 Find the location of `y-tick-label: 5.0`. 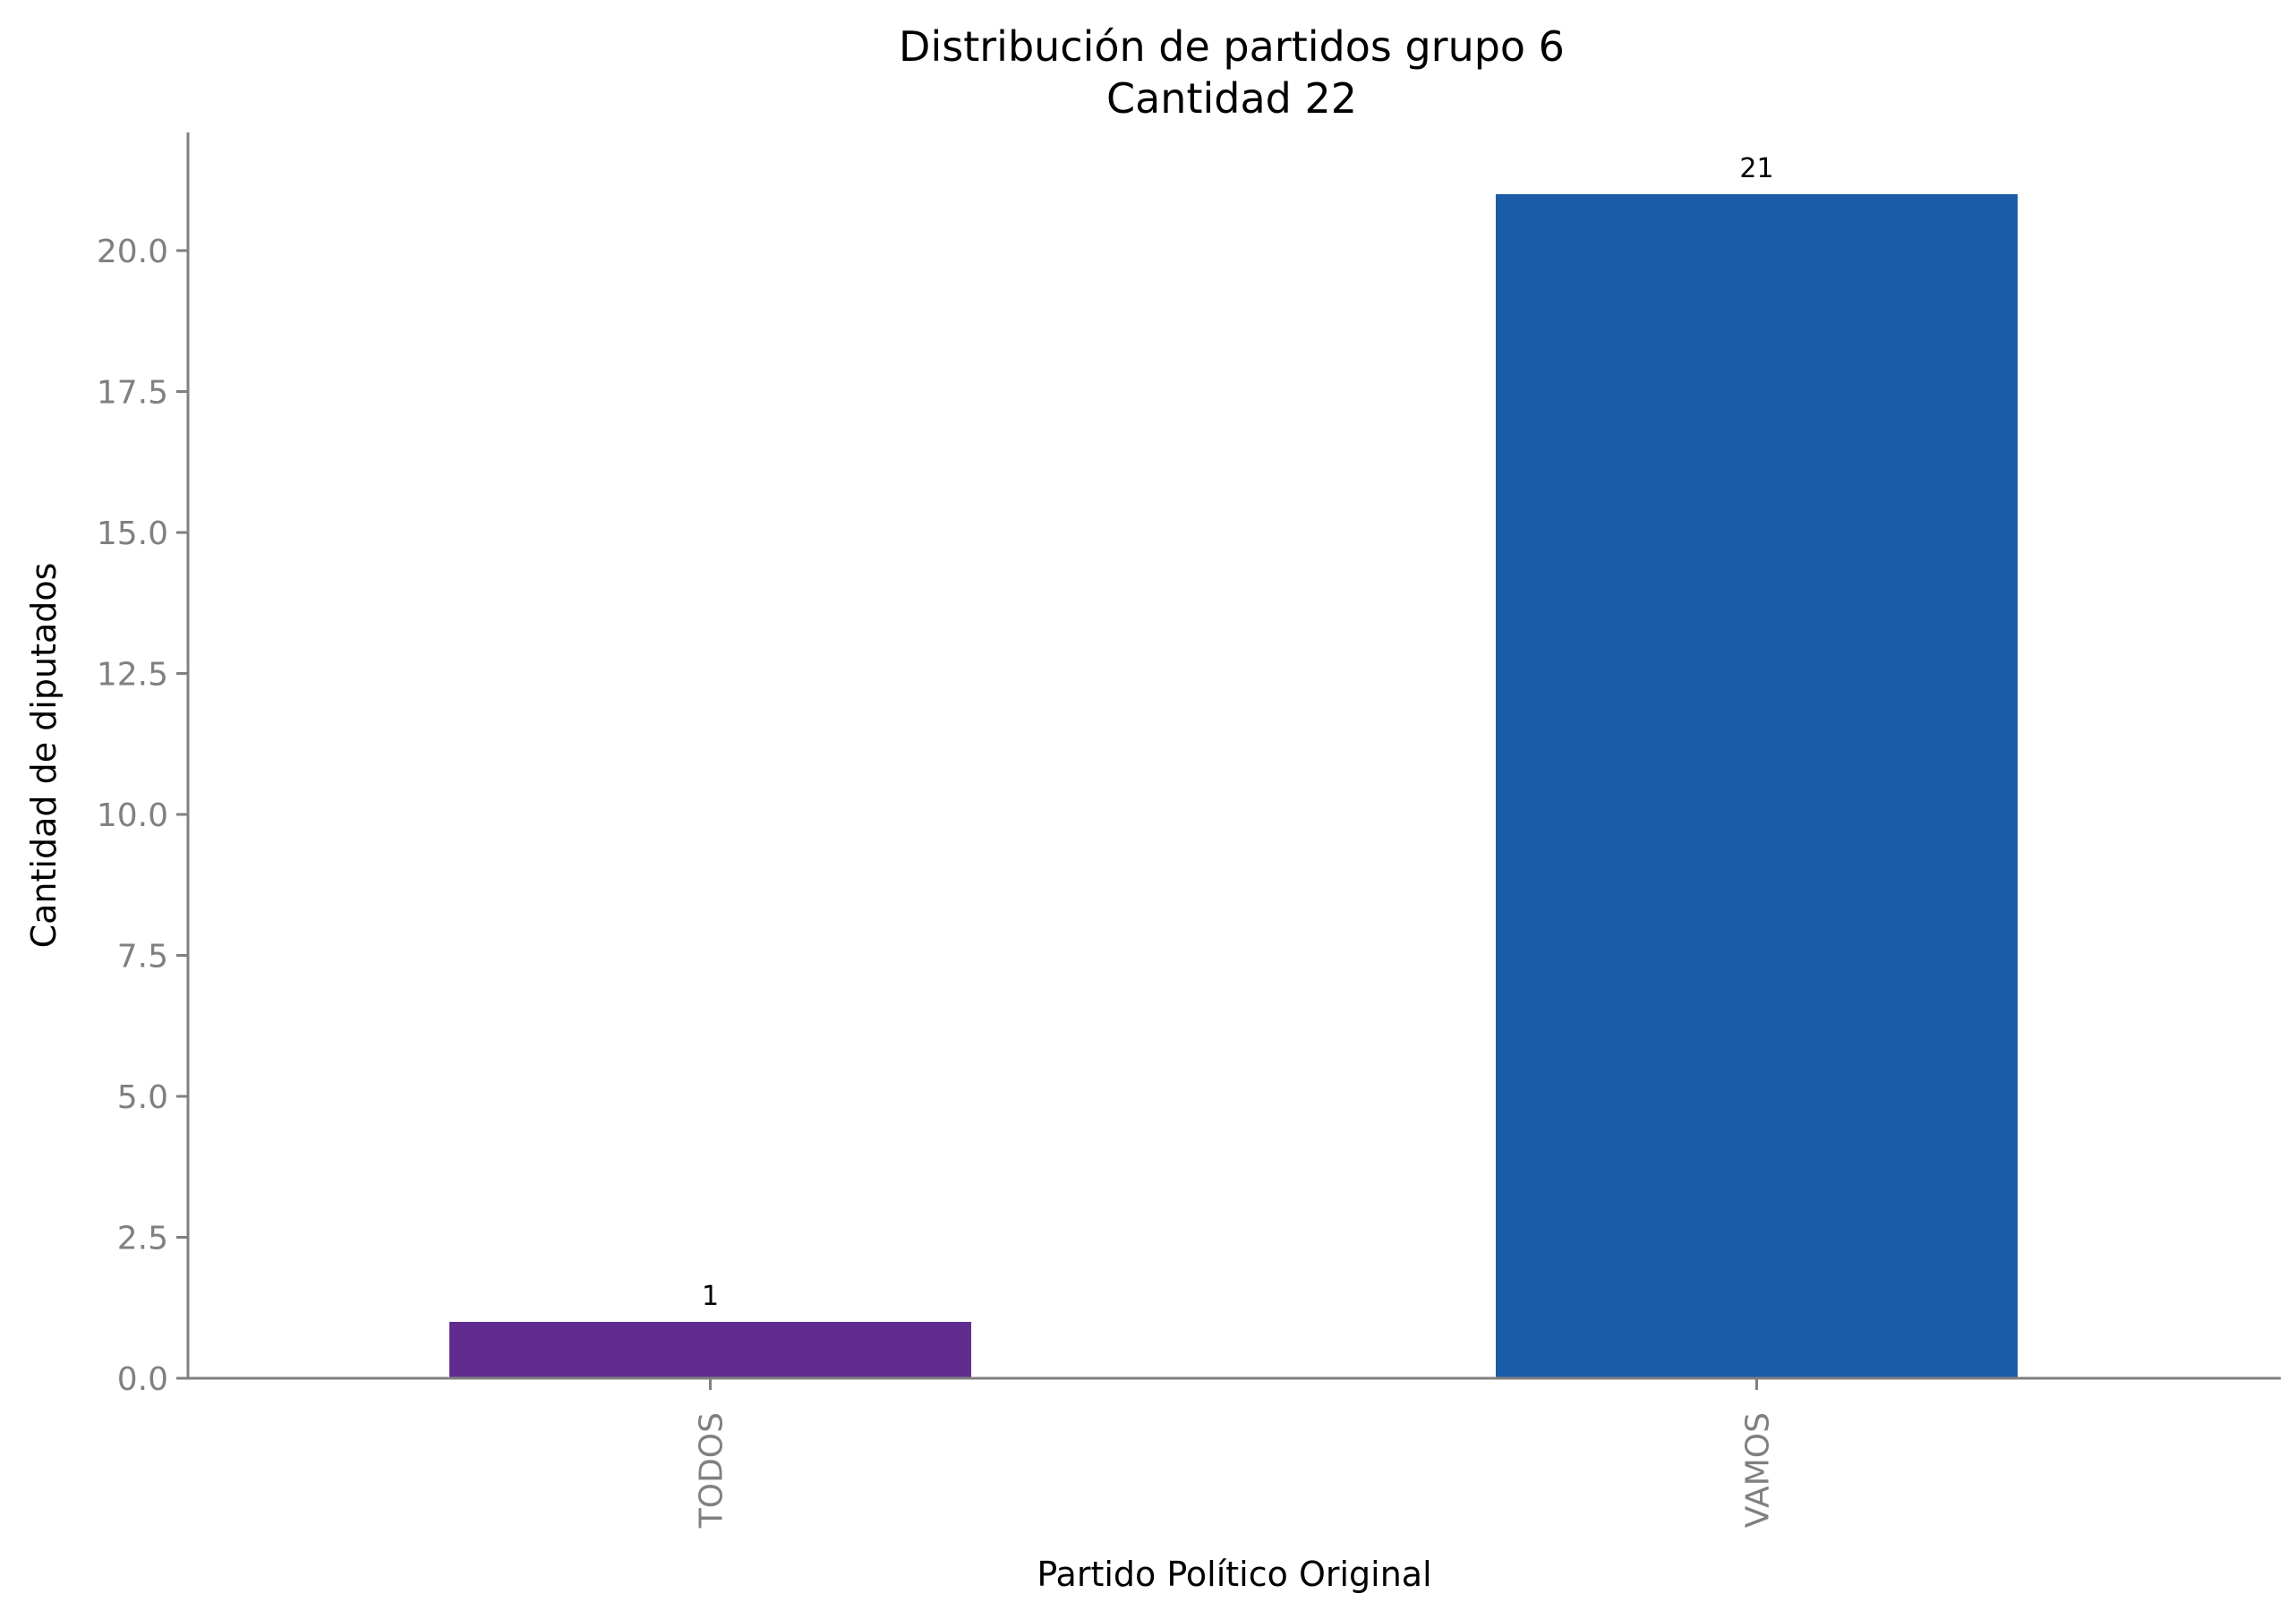

y-tick-label: 5.0 is located at coordinates (142, 1098).